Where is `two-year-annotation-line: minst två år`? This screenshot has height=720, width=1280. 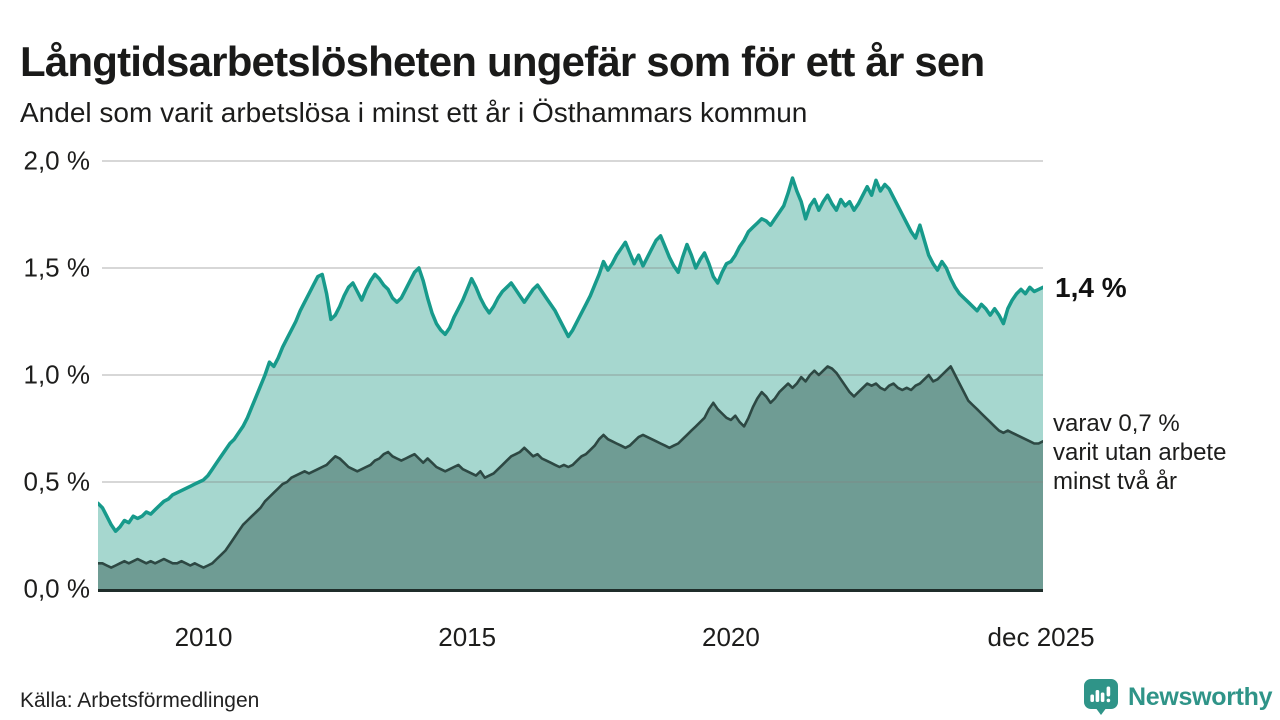 two-year-annotation-line: minst två år is located at coordinates (1115, 481).